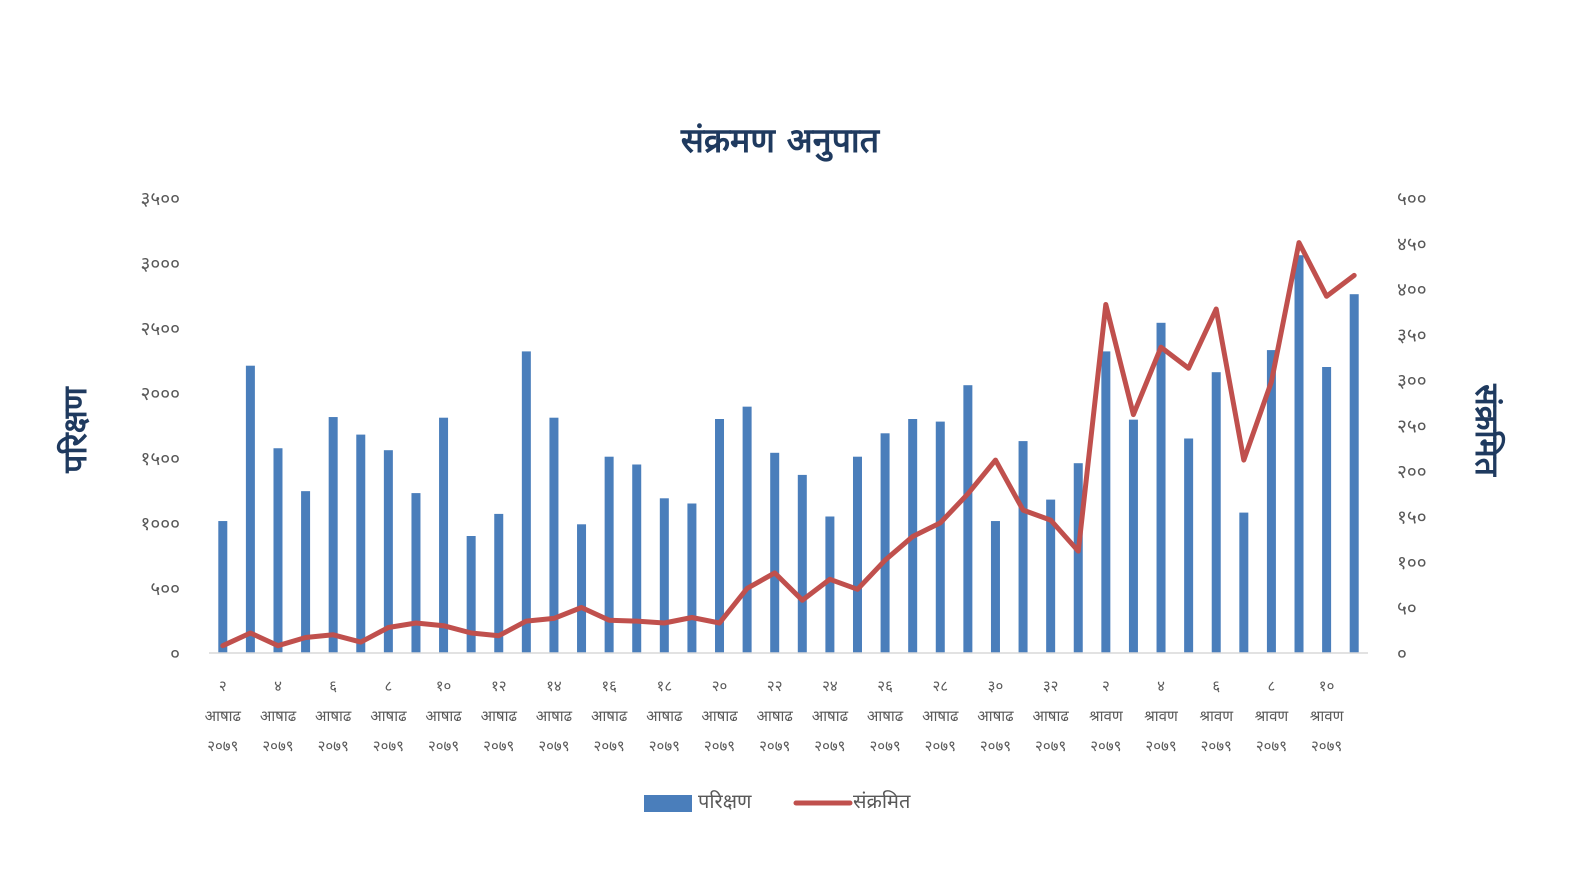 Image resolution: width=1583 pixels, height=883 pixels. I want to click on left-tick-label: ३५००, so click(160, 199).